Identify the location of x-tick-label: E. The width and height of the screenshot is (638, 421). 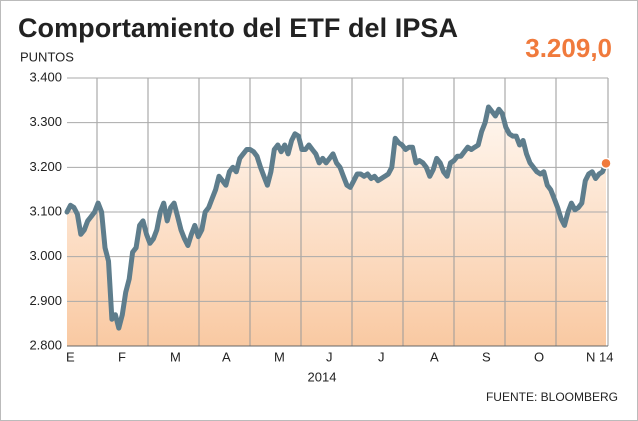
(70, 356).